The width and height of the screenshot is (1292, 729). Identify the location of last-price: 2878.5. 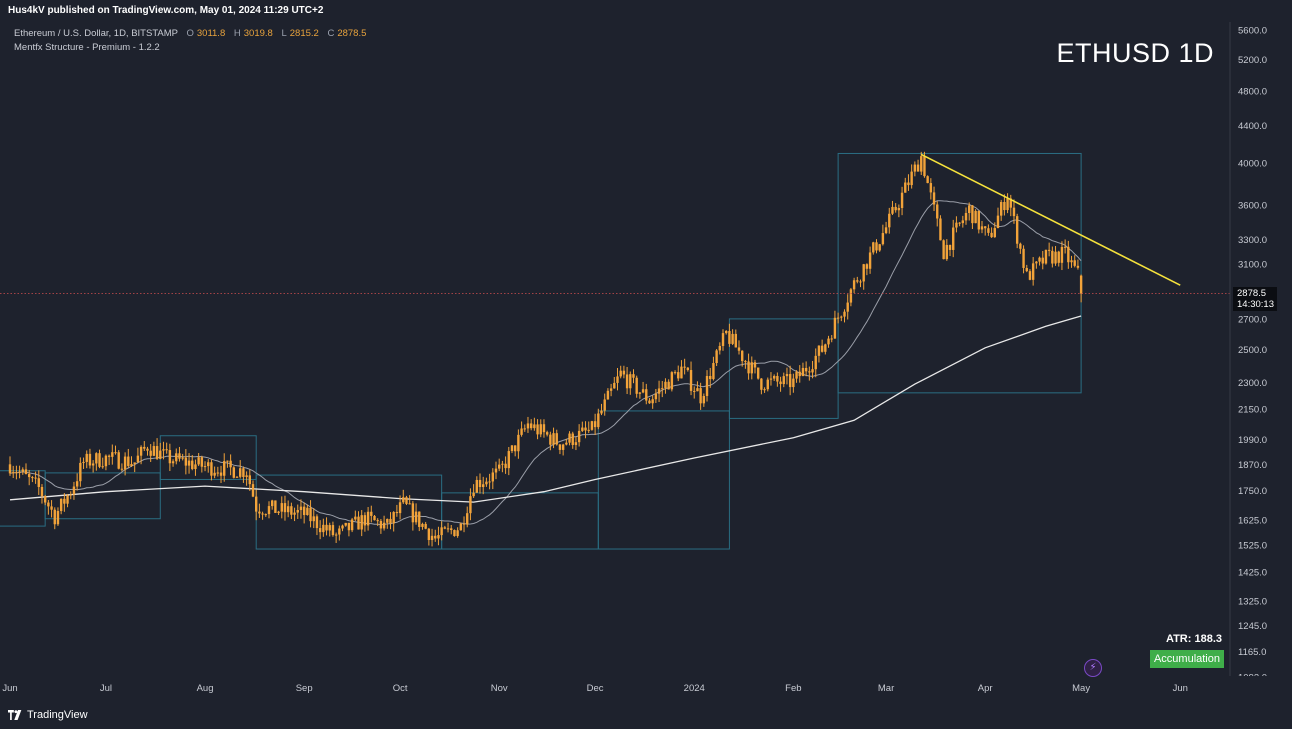
(1252, 293).